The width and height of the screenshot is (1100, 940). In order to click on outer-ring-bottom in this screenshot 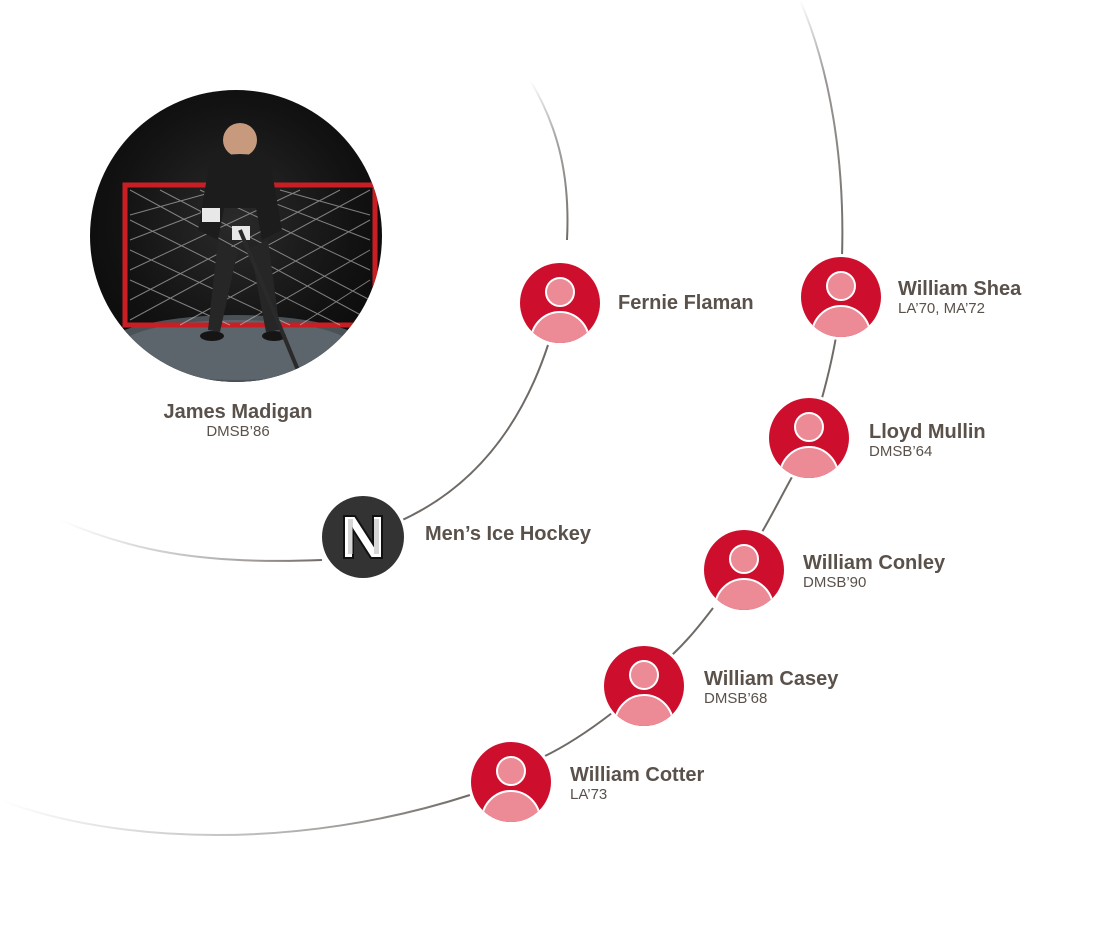, I will do `click(235, 815)`.